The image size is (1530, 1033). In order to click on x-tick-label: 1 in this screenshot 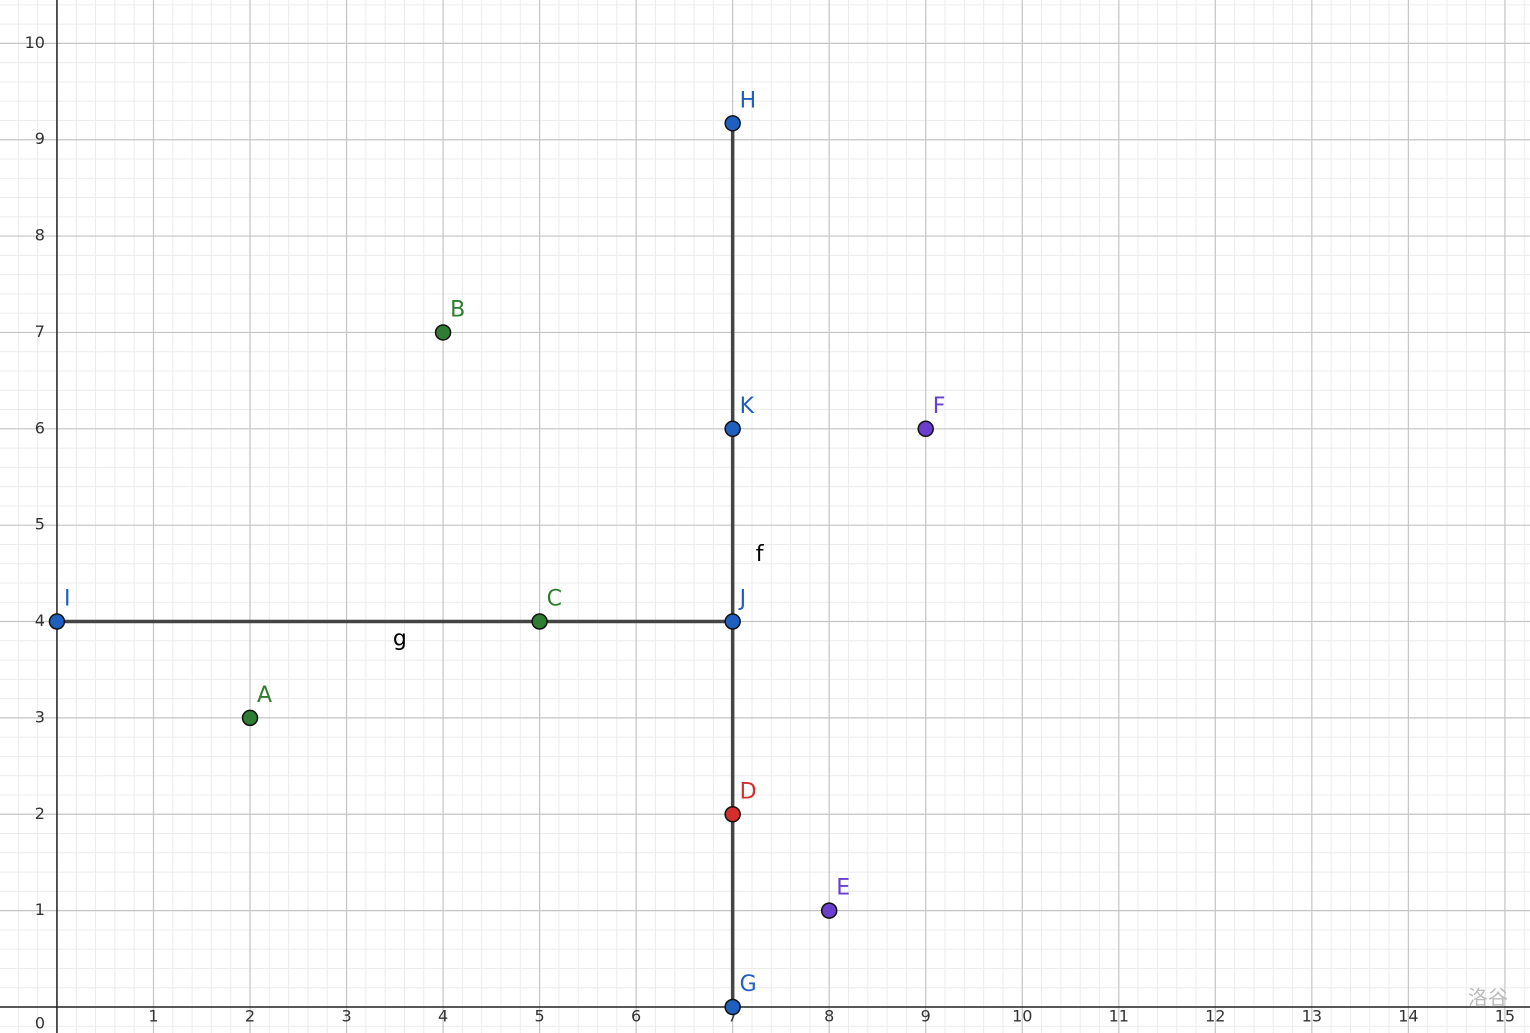, I will do `click(153, 1015)`.